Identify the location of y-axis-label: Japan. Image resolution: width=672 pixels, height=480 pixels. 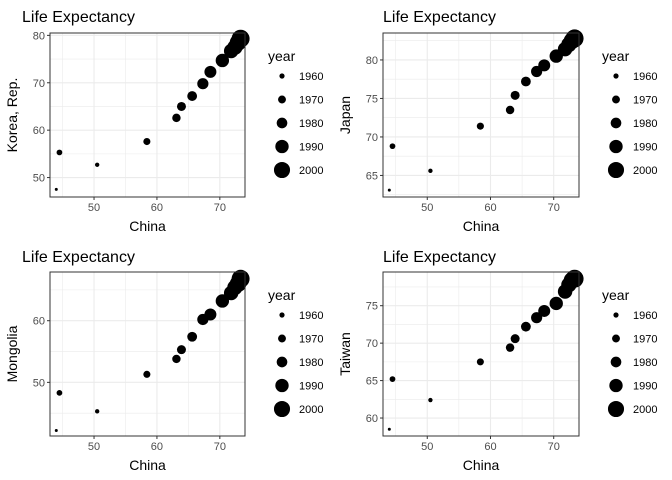
(345, 115).